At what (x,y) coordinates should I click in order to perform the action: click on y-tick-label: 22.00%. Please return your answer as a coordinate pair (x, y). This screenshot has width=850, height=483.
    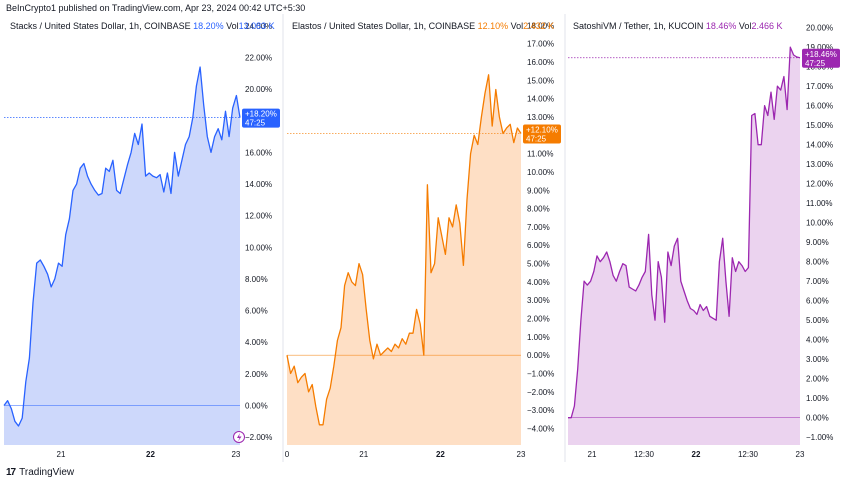
    Looking at the image, I should click on (258, 58).